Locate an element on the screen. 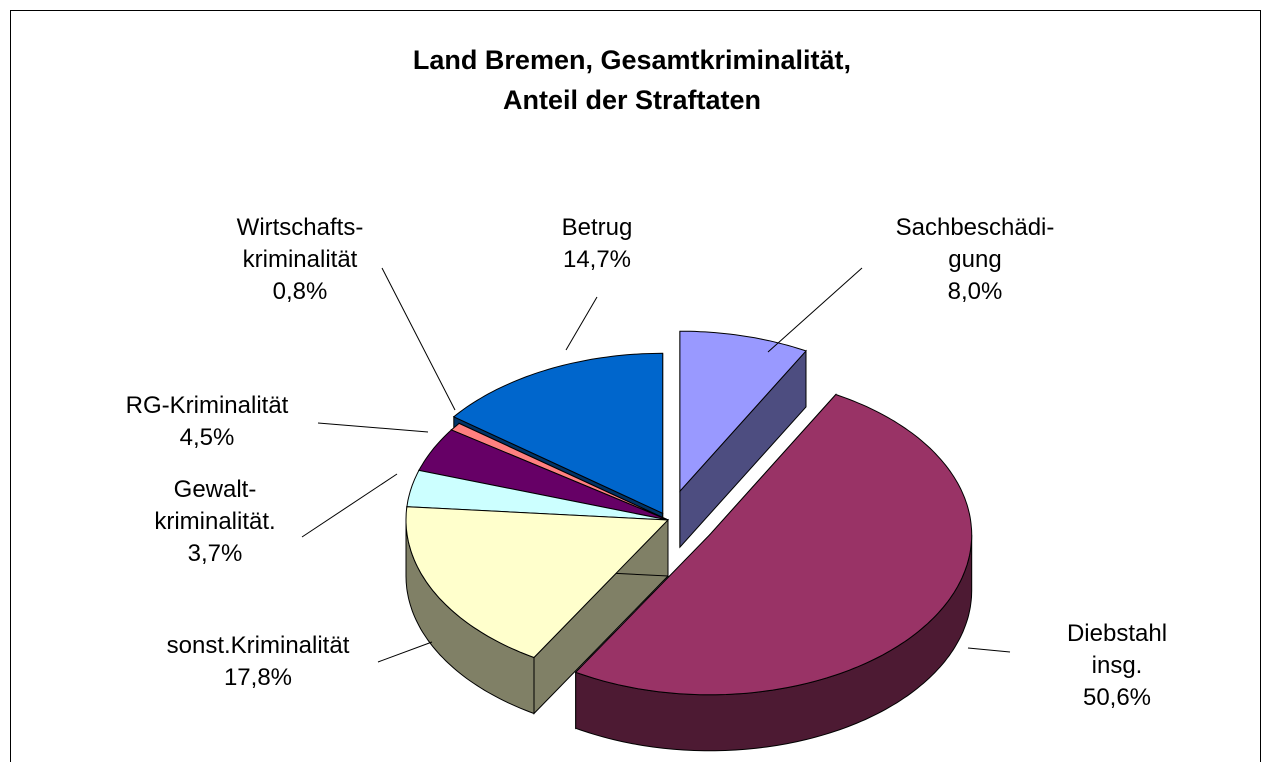 This screenshot has width=1264, height=762. data-label: RG-Kriminalität 4,5% is located at coordinates (207, 422).